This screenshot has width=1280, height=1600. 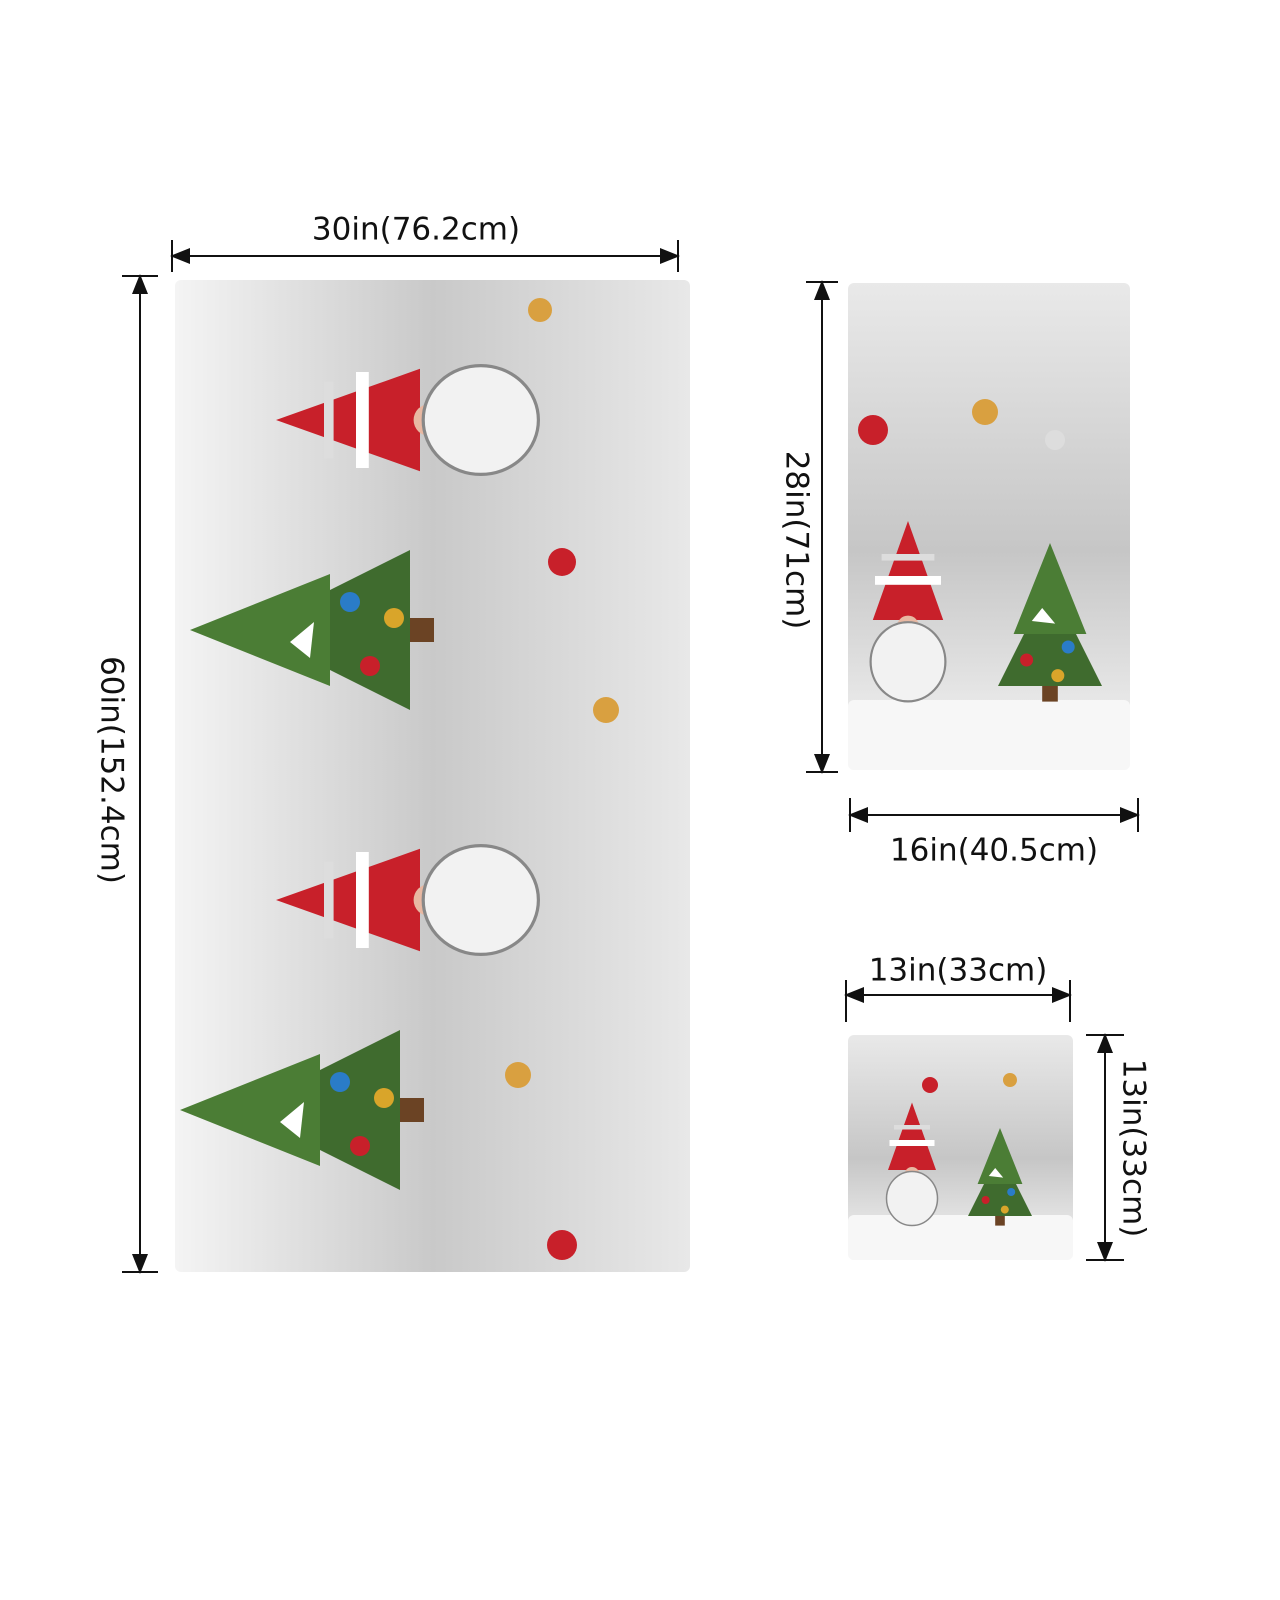 I want to click on hand-towel, so click(x=989, y=526).